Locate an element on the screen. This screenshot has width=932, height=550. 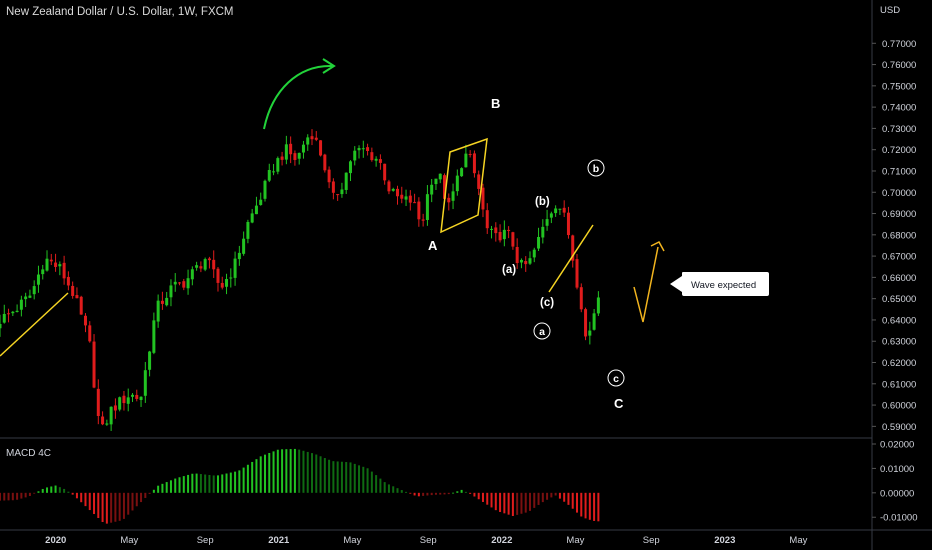
circle-marker-c is located at coordinates (616, 378).